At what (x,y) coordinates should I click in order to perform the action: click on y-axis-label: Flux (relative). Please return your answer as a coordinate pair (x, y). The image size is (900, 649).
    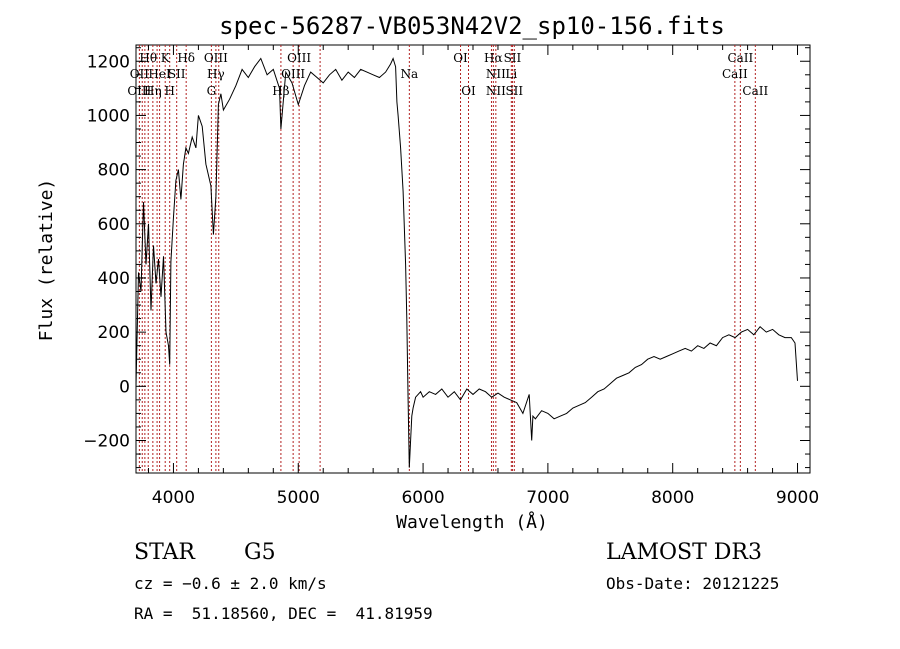
    Looking at the image, I should click on (46, 260).